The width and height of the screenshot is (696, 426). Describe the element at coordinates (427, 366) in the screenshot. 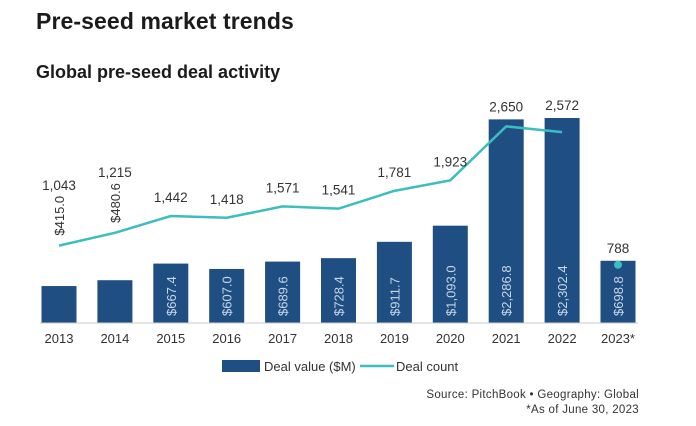

I see `legend-label-deal-count: Deal count` at that location.